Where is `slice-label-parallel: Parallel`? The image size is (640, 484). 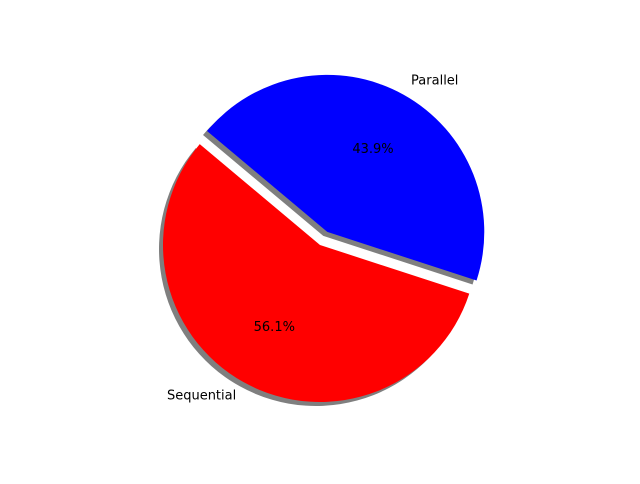 slice-label-parallel: Parallel is located at coordinates (434, 80).